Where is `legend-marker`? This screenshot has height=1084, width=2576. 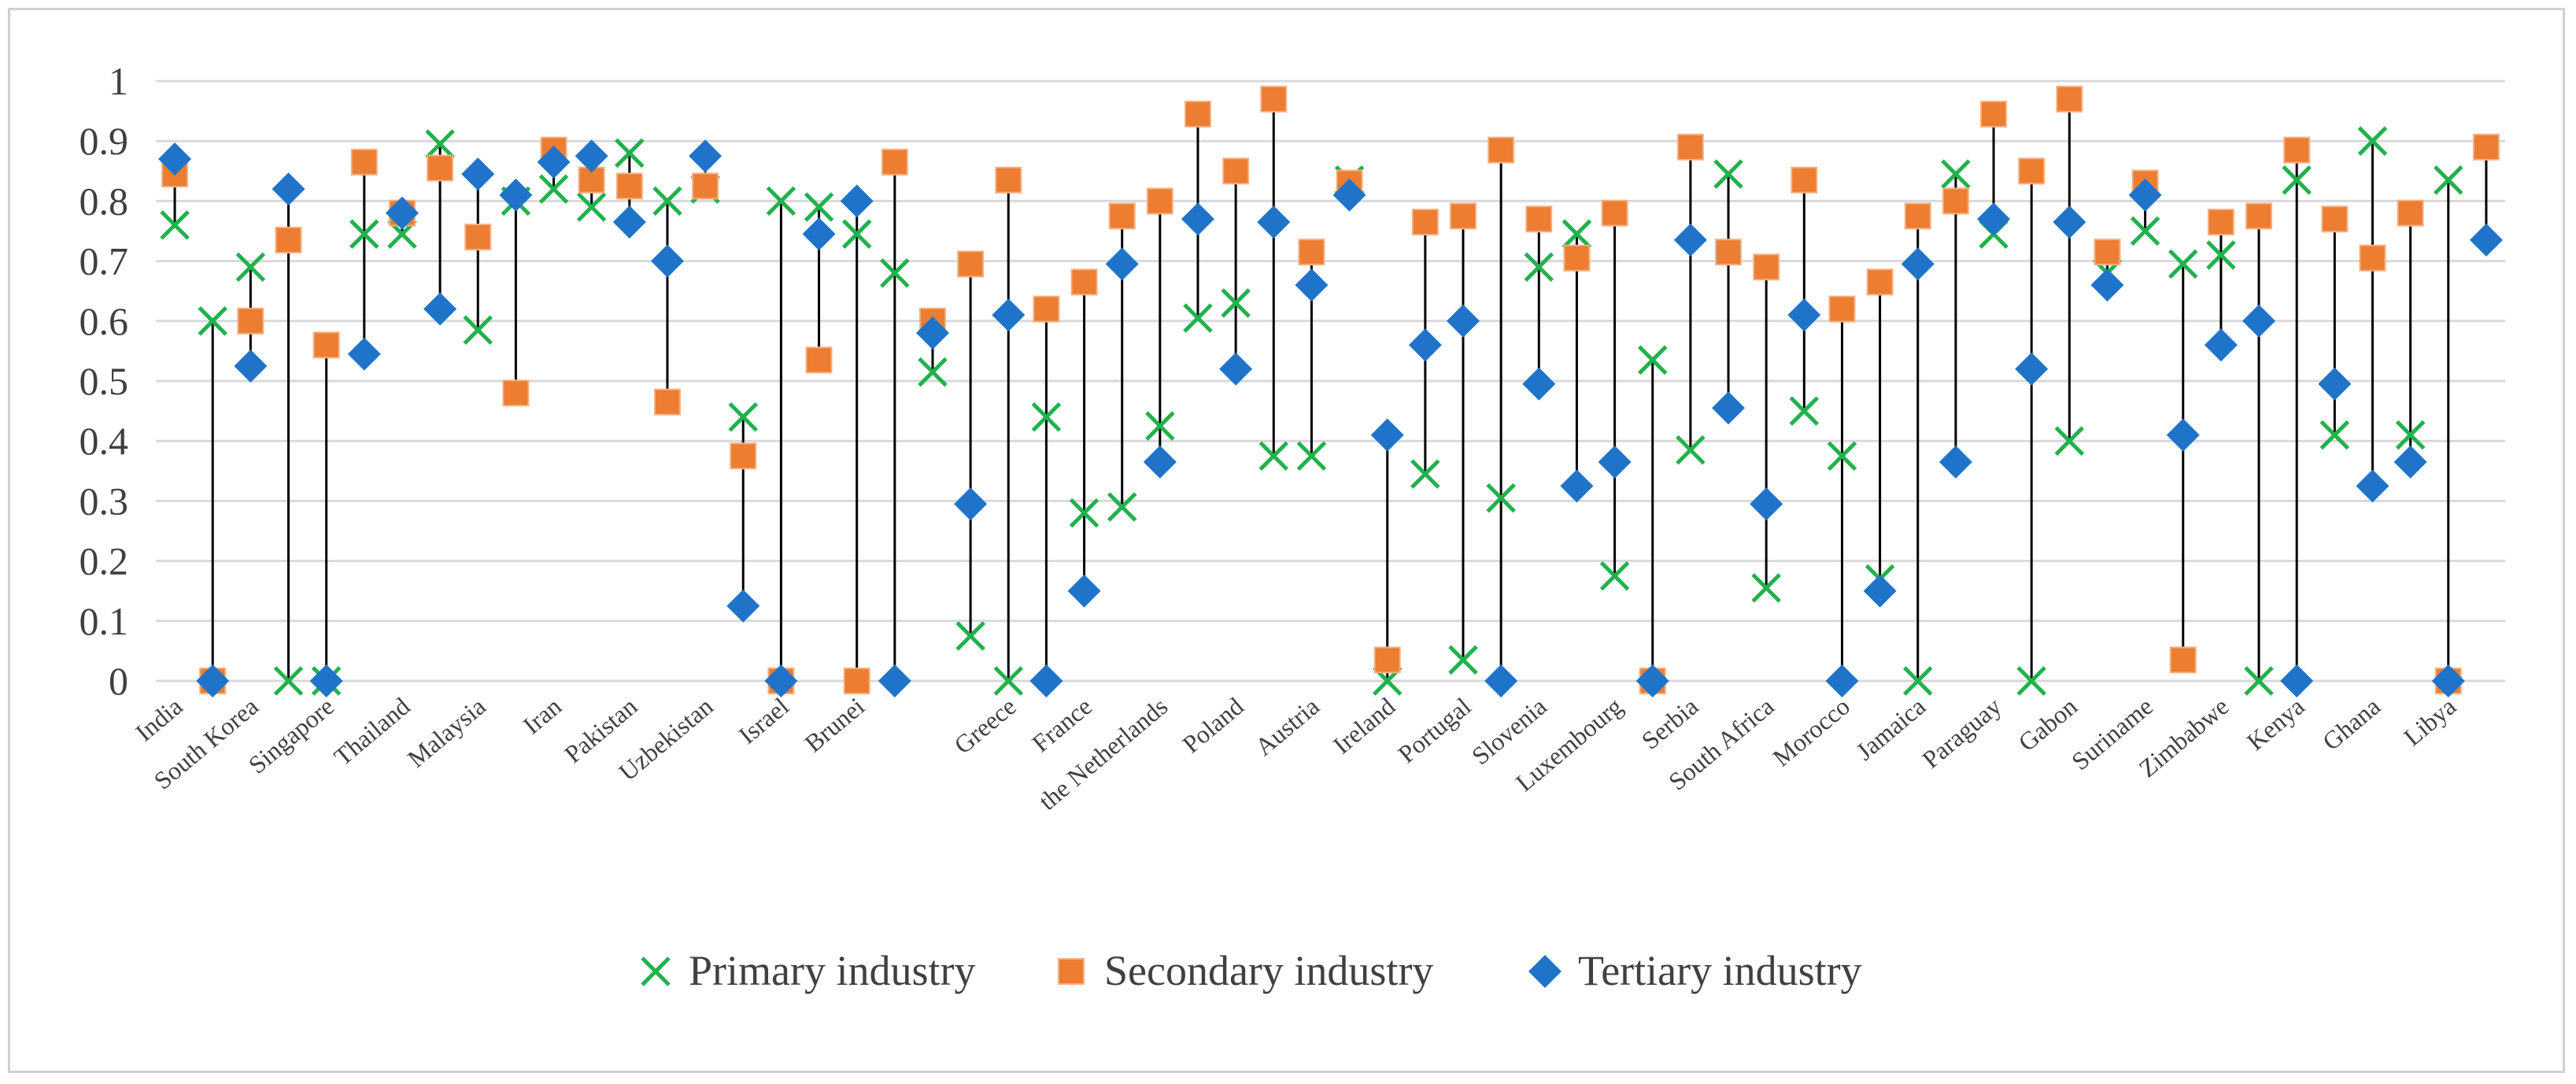 legend-marker is located at coordinates (656, 971).